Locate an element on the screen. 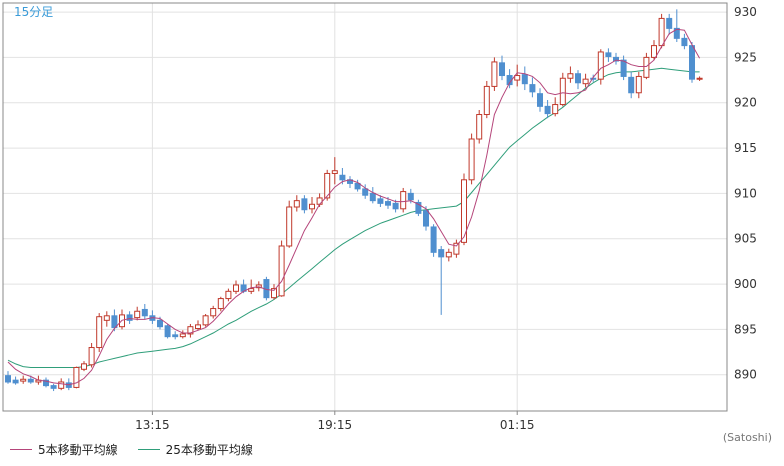 This screenshot has height=466, width=784. legend: 5本移動平均線 25本移動平均線 is located at coordinates (141, 449).